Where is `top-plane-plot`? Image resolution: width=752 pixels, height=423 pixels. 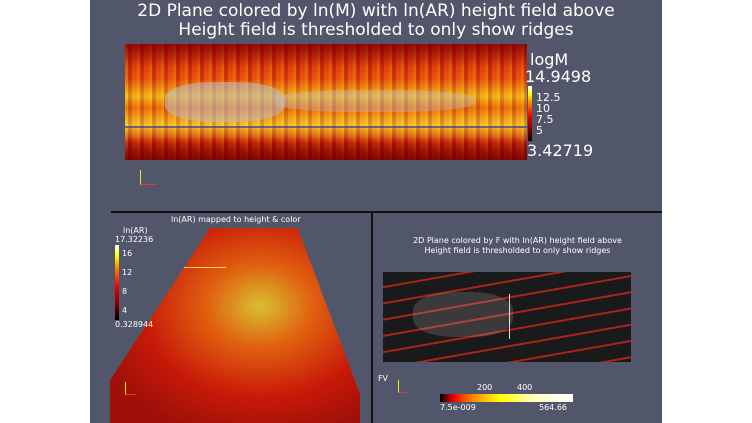
top-plane-plot is located at coordinates (326, 102).